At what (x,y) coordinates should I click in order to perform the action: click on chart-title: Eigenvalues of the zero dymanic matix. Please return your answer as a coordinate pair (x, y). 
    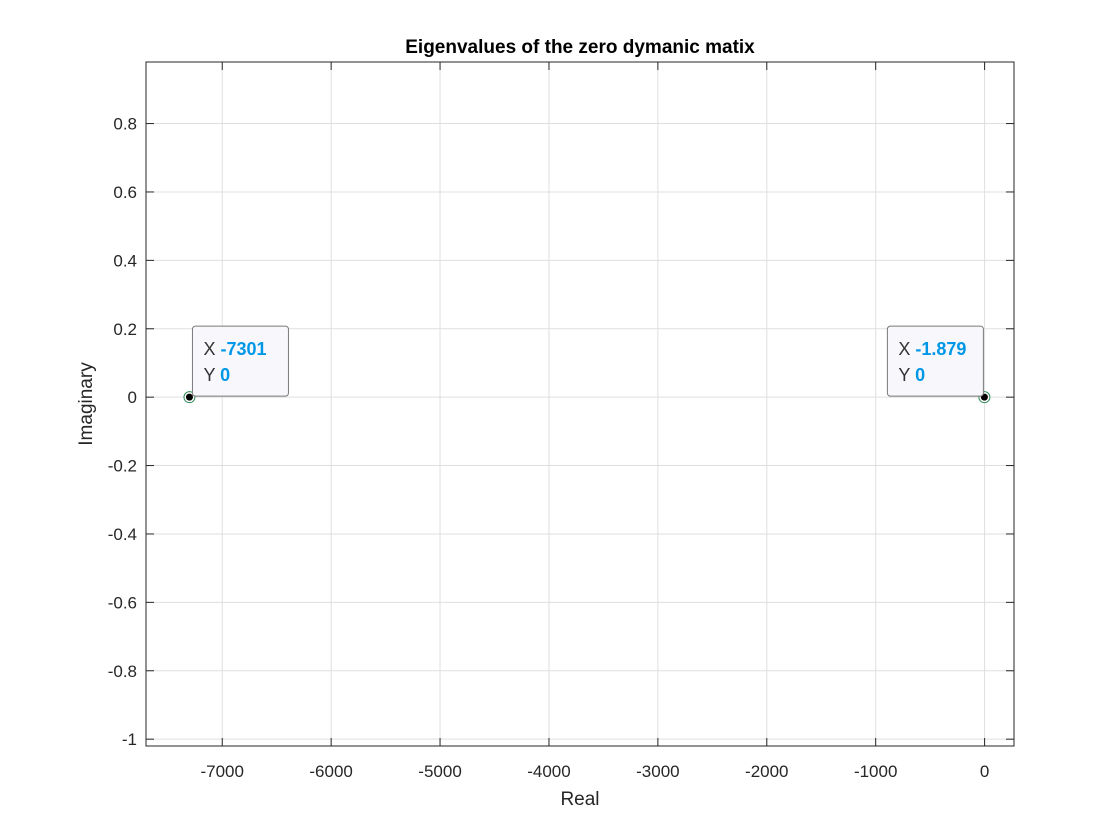
    Looking at the image, I should click on (580, 47).